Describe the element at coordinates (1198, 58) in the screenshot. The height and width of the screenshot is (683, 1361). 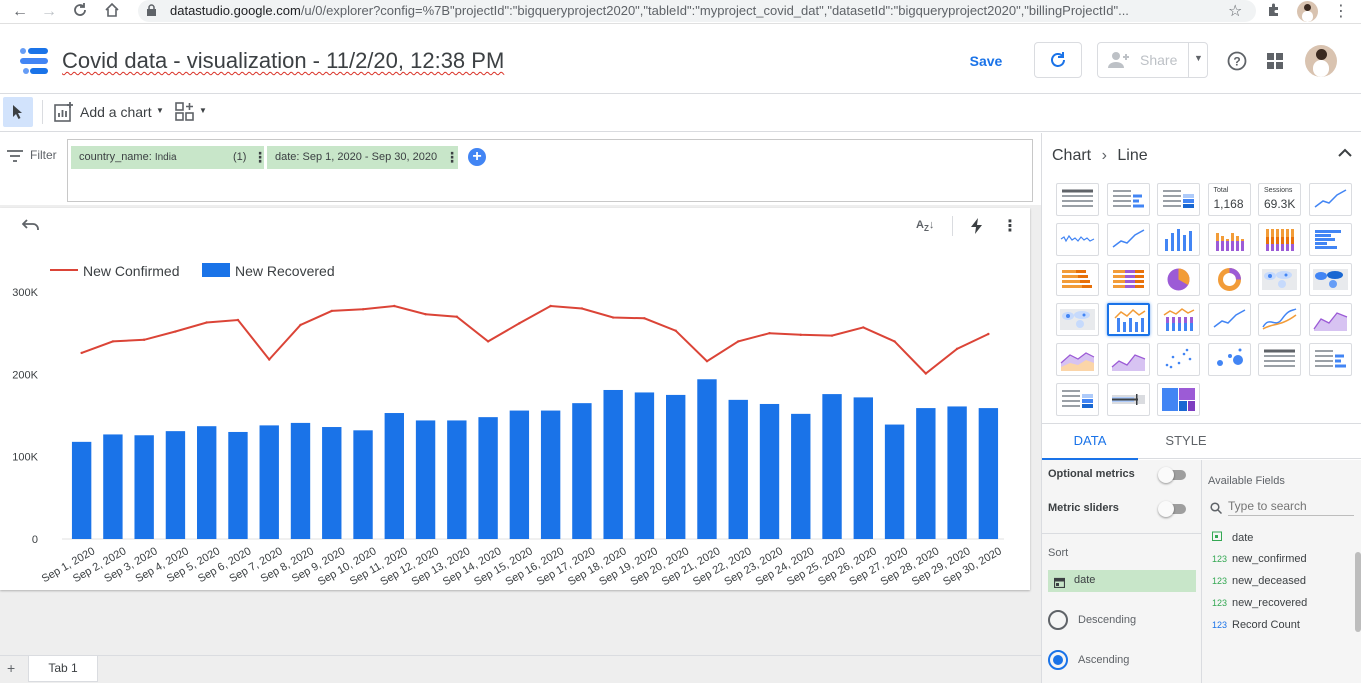
I see `share-dropdown-icon: ▼` at that location.